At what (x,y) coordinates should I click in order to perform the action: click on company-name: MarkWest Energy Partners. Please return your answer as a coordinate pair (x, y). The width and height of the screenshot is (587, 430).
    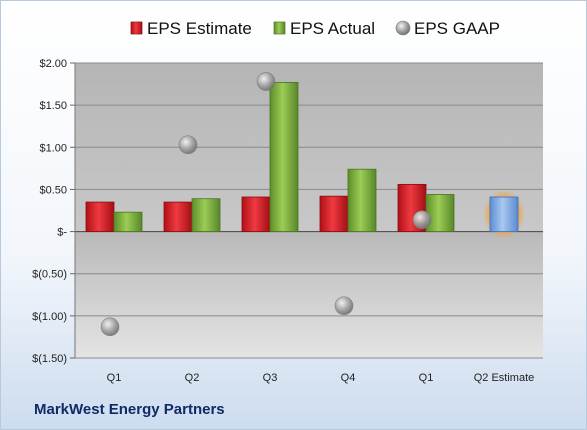
    Looking at the image, I should click on (129, 409).